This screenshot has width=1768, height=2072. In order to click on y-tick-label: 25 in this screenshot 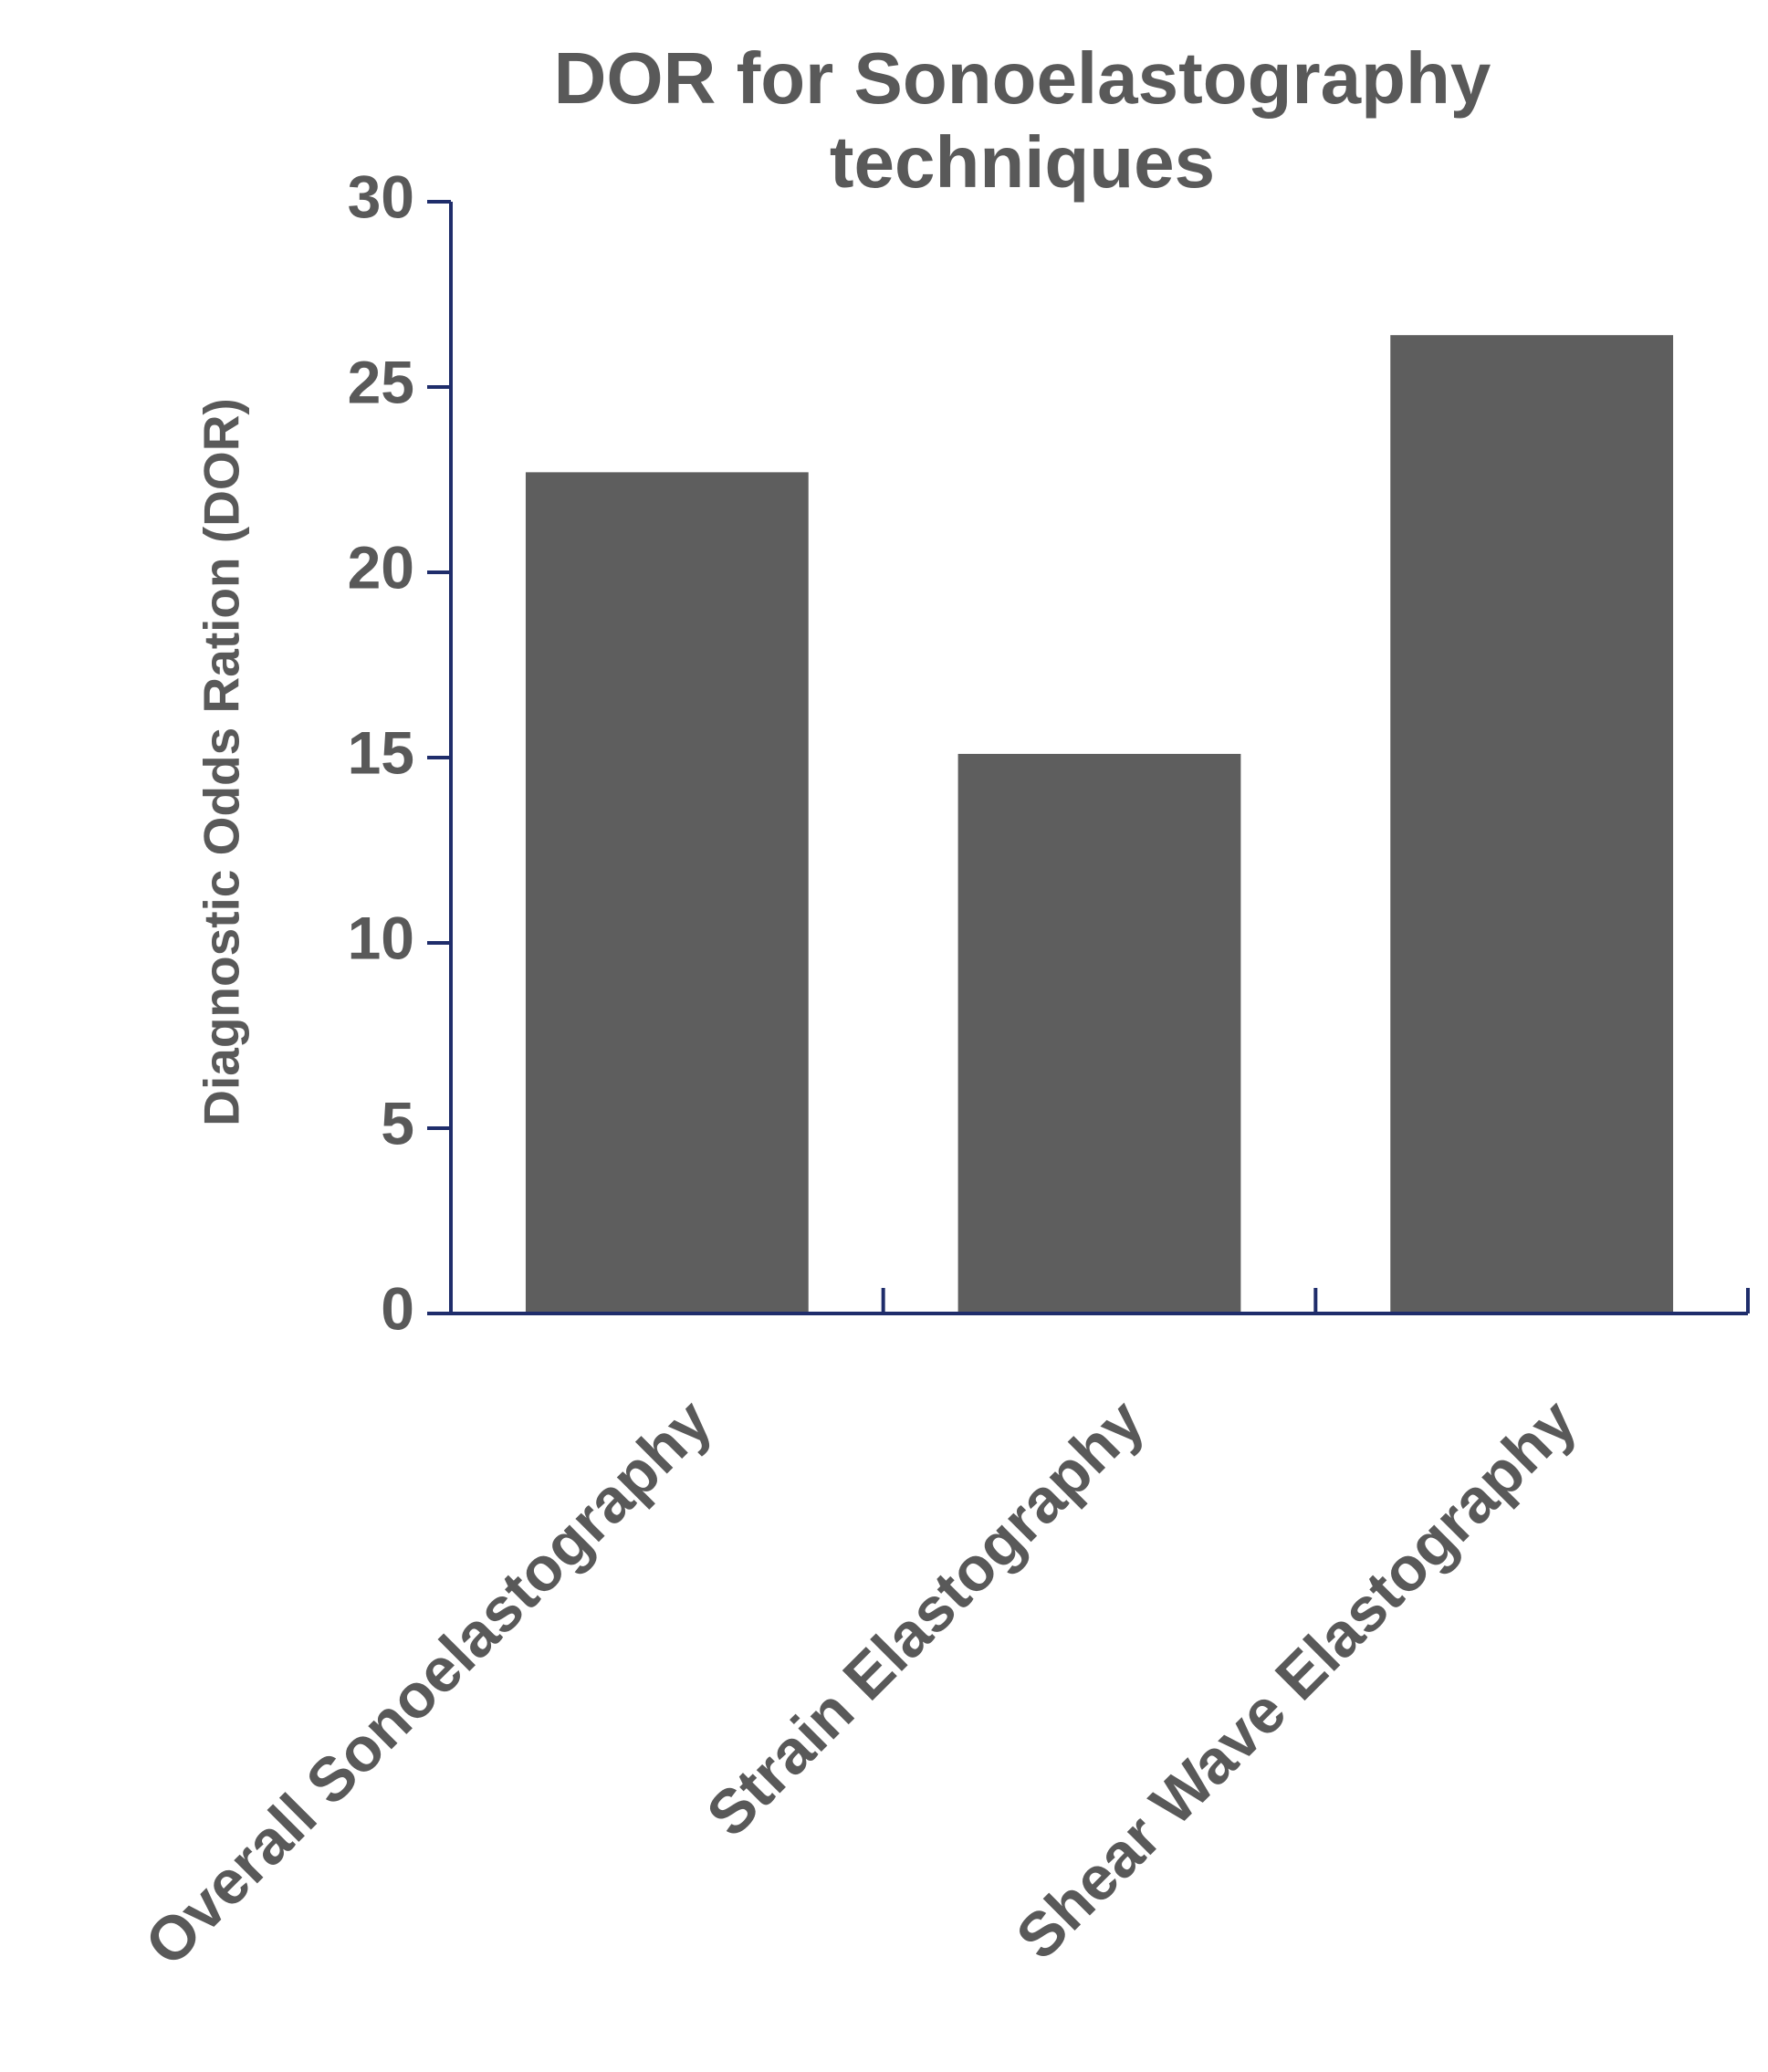, I will do `click(381, 381)`.